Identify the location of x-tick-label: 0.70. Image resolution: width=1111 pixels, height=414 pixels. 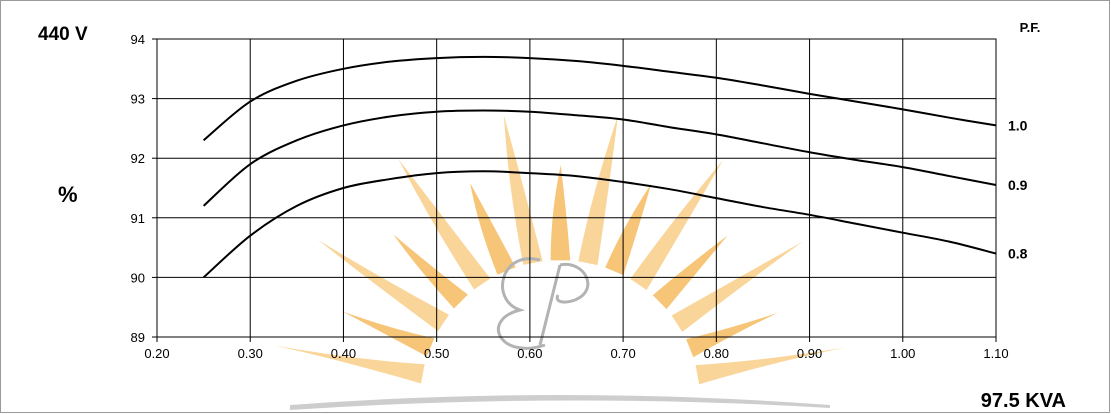
(622, 353).